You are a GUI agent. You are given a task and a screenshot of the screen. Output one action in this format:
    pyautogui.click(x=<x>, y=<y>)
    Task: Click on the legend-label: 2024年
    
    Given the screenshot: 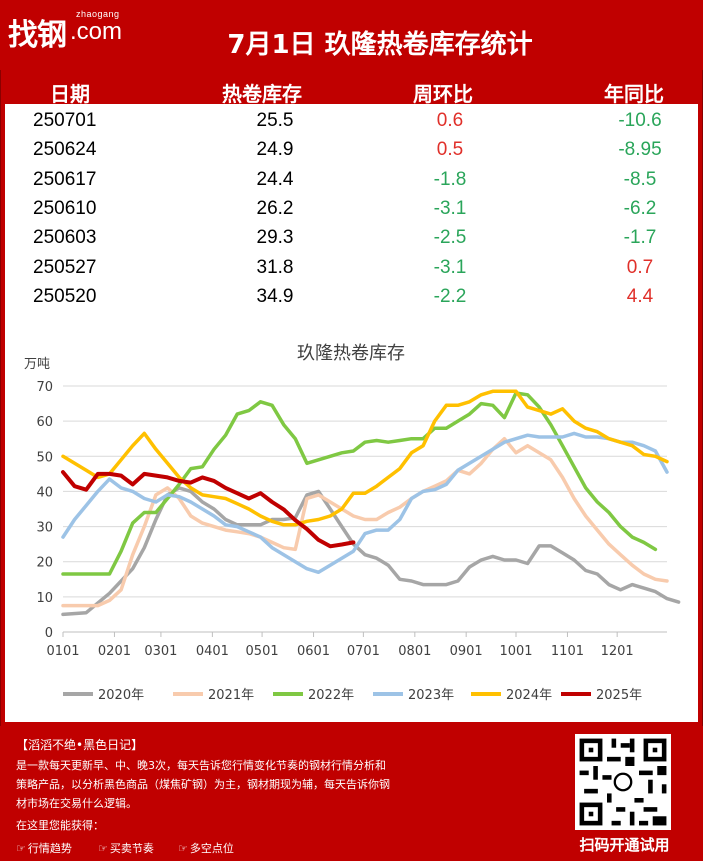 What is the action you would take?
    pyautogui.click(x=529, y=695)
    